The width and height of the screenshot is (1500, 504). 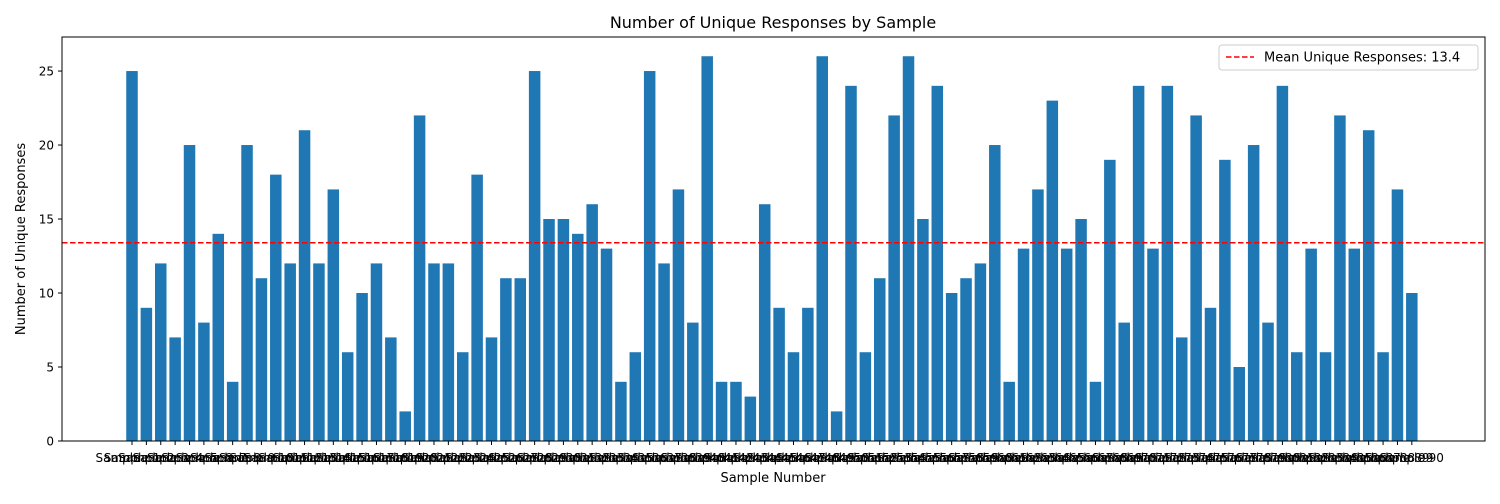 What do you see at coordinates (1024, 458) in the screenshot?
I see `x-tick-label-Sample_63: Sample 63` at bounding box center [1024, 458].